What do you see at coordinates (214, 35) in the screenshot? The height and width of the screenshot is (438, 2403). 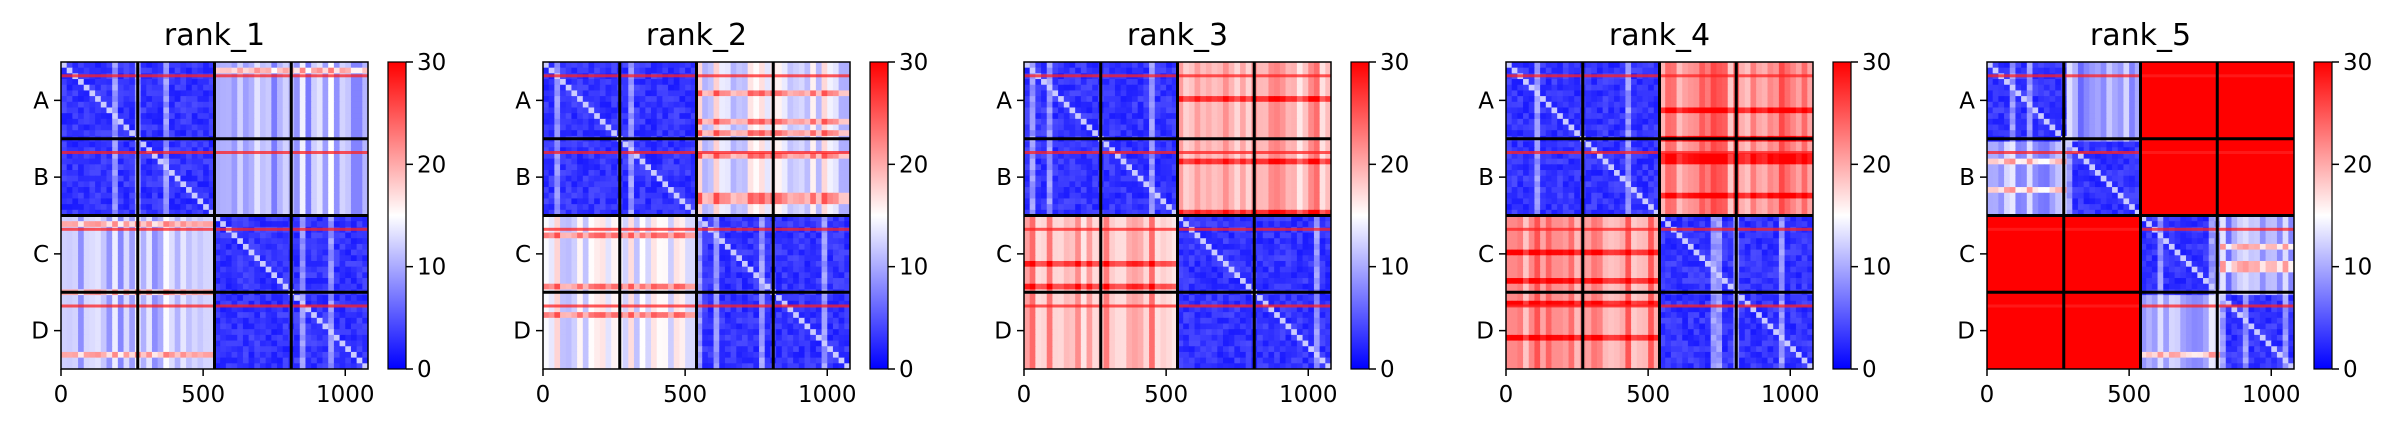 I see `panel-title: rank_1` at bounding box center [214, 35].